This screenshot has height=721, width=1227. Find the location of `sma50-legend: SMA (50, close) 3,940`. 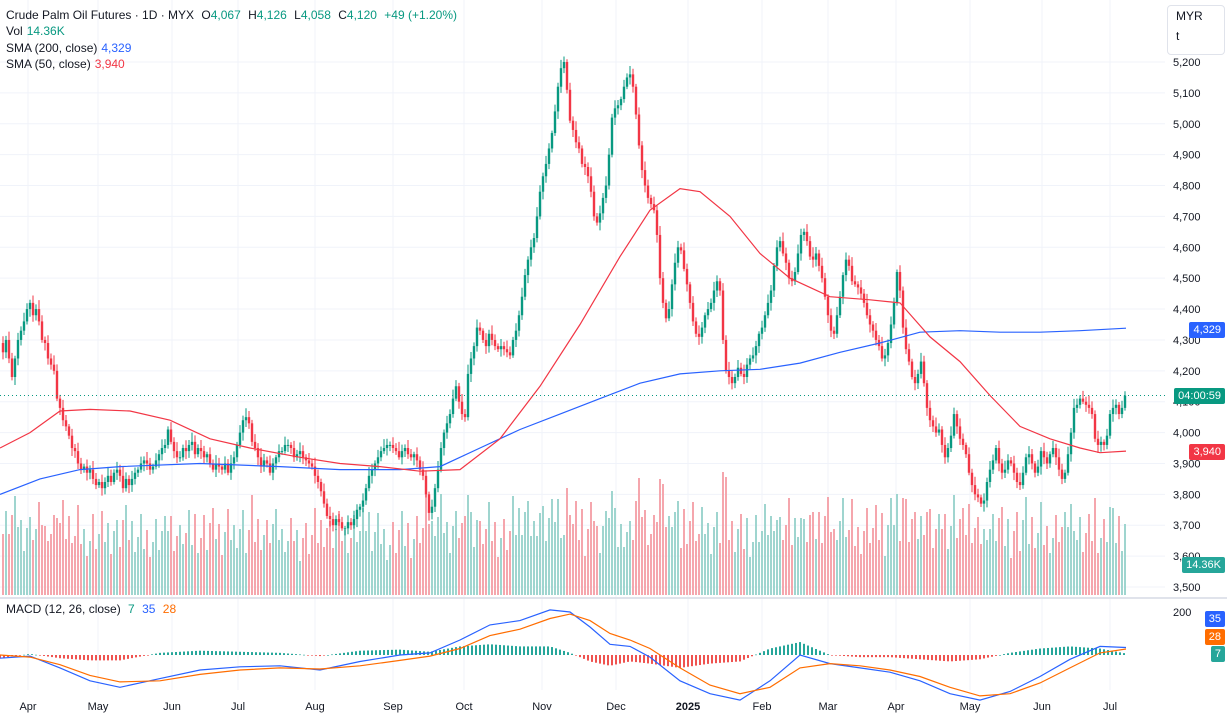

sma50-legend: SMA (50, close) 3,940 is located at coordinates (67, 64).